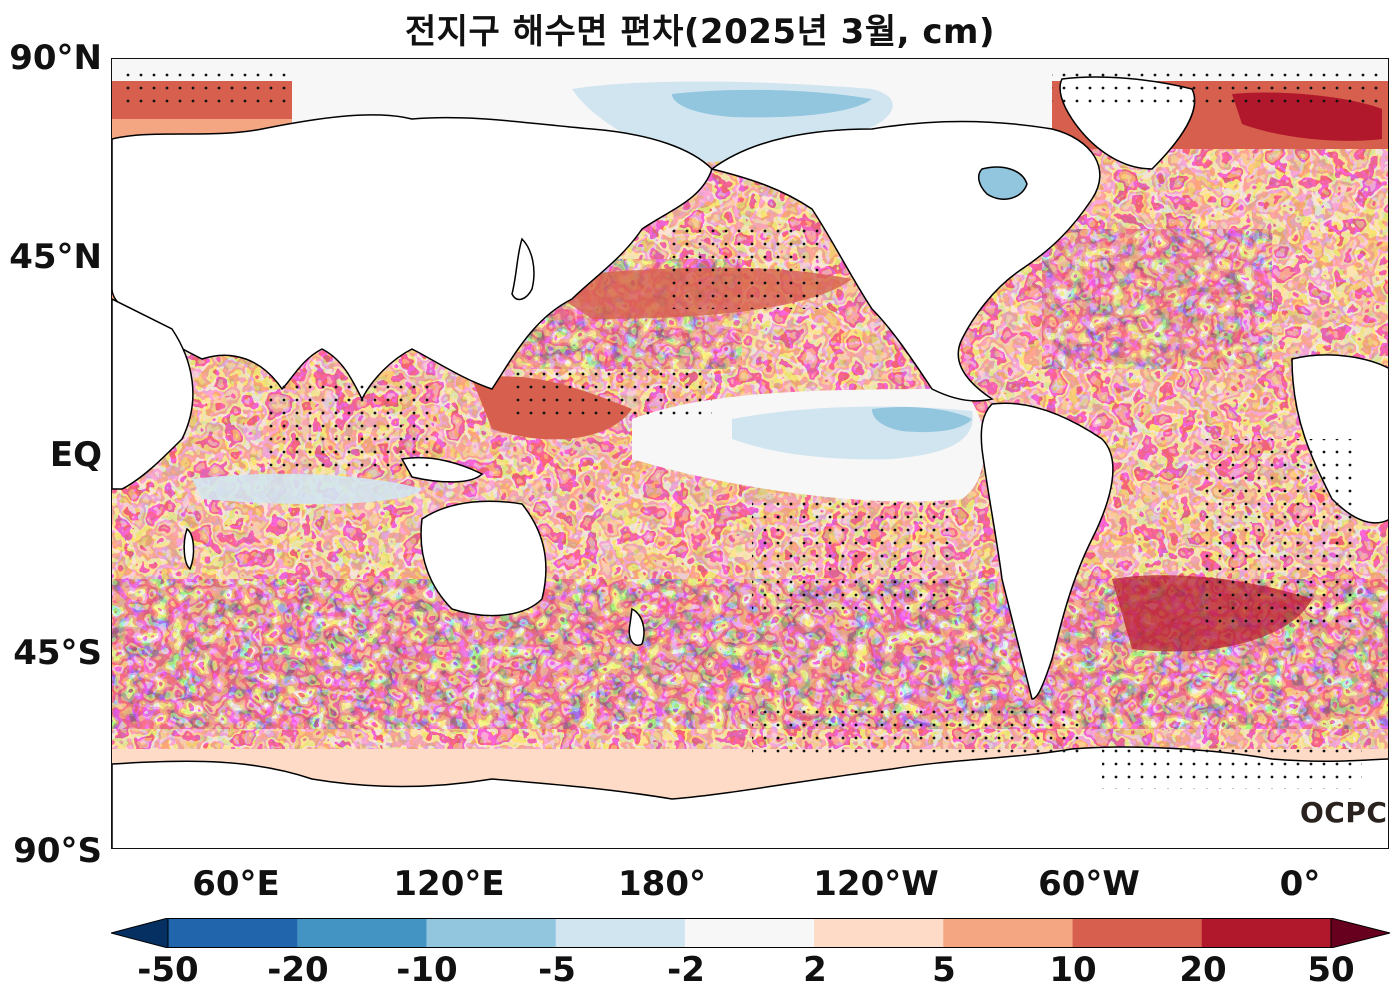  Describe the element at coordinates (57, 653) in the screenshot. I see `y-label-45s: 45°S` at that location.